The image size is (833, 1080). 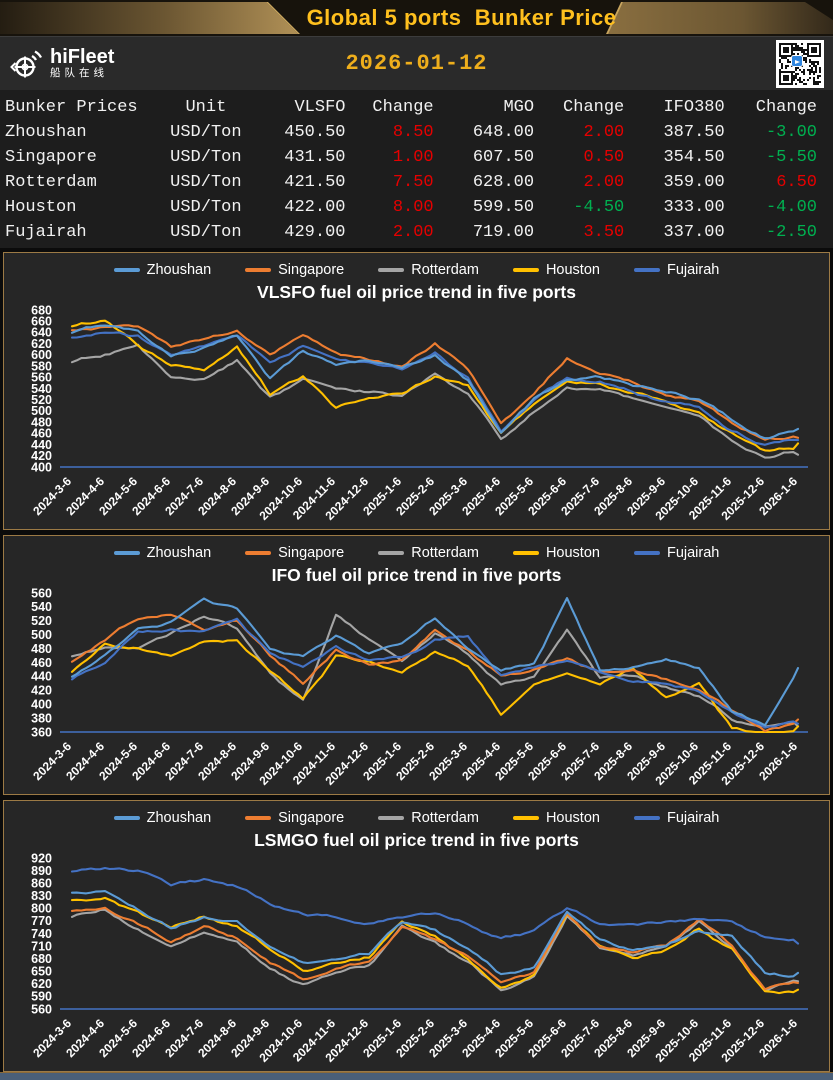 What do you see at coordinates (82, 63) in the screenshot?
I see `brand-text: hiFleet 船队在线` at bounding box center [82, 63].